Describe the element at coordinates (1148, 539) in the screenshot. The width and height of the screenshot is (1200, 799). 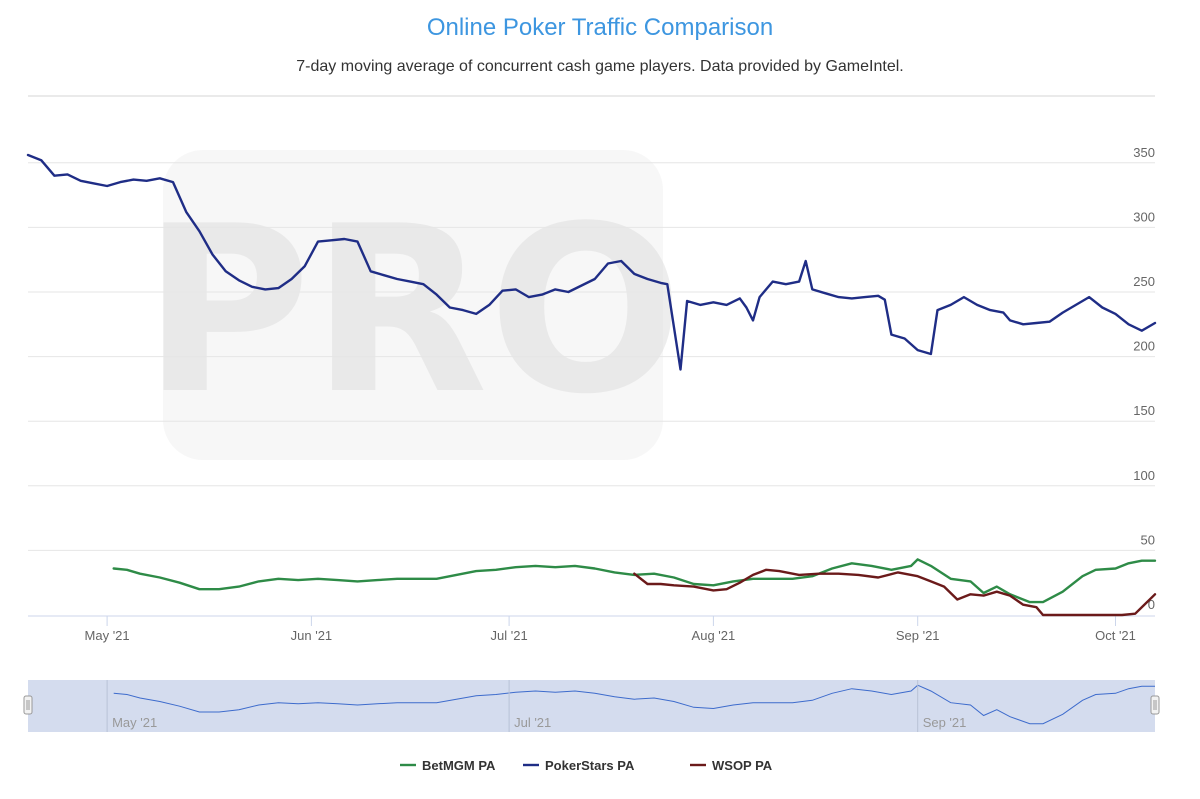
I see `y-tick-label: 50` at that location.